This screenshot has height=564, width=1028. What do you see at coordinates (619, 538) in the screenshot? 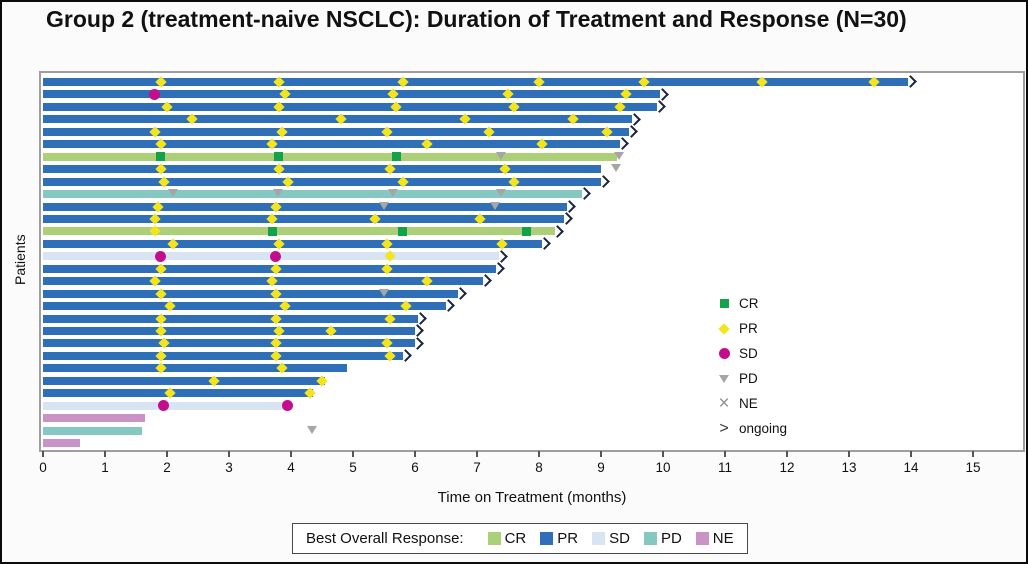
I see `bar-legend-label: SD` at bounding box center [619, 538].